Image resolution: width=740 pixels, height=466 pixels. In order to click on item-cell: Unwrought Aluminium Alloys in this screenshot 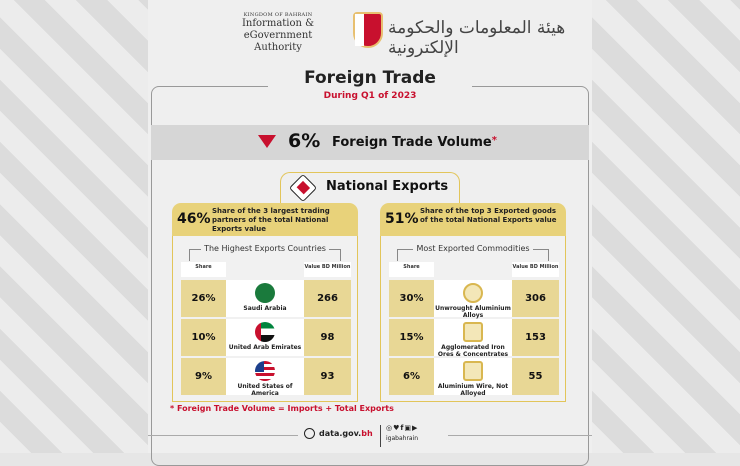, I will do `click(473, 299)`.